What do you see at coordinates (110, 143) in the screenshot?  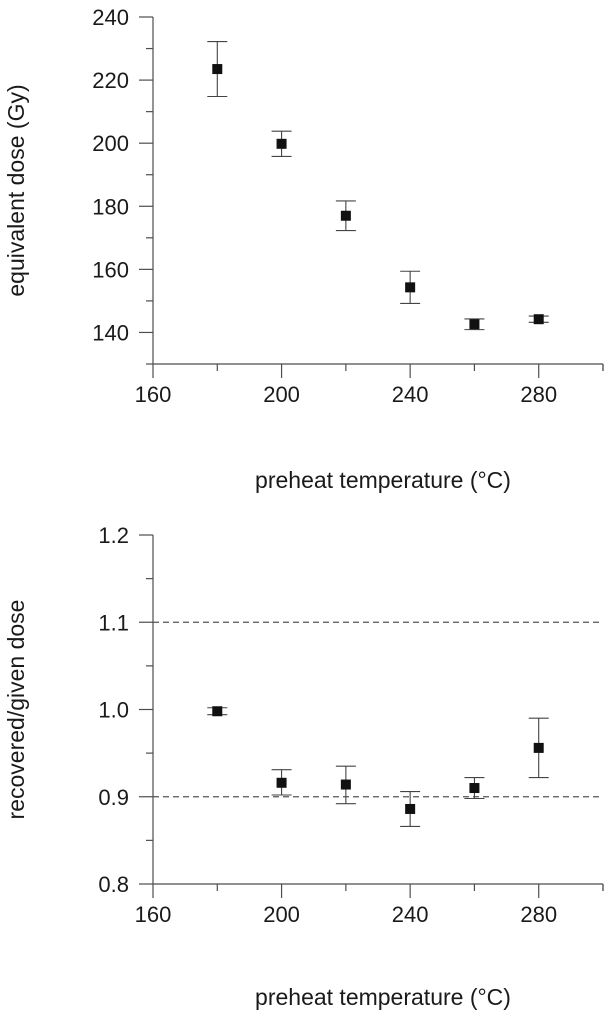 I see `y-tick-label: 200` at bounding box center [110, 143].